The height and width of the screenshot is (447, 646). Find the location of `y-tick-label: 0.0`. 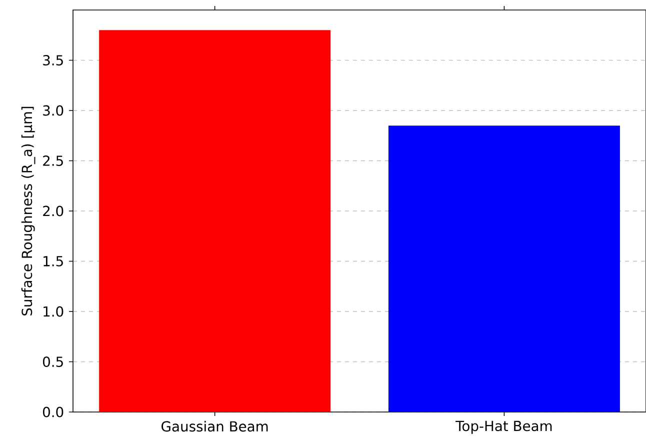

y-tick-label: 0.0 is located at coordinates (53, 412).